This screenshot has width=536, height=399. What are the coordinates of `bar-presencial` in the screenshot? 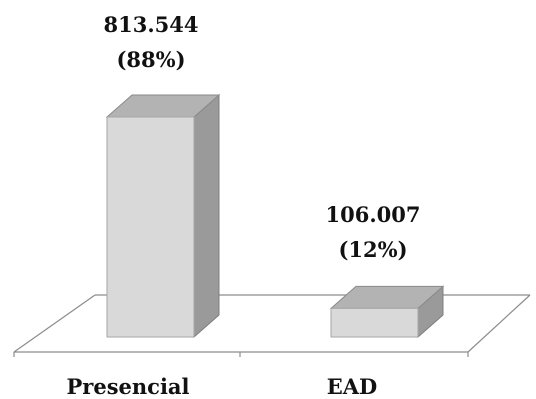 It's located at (163, 216).